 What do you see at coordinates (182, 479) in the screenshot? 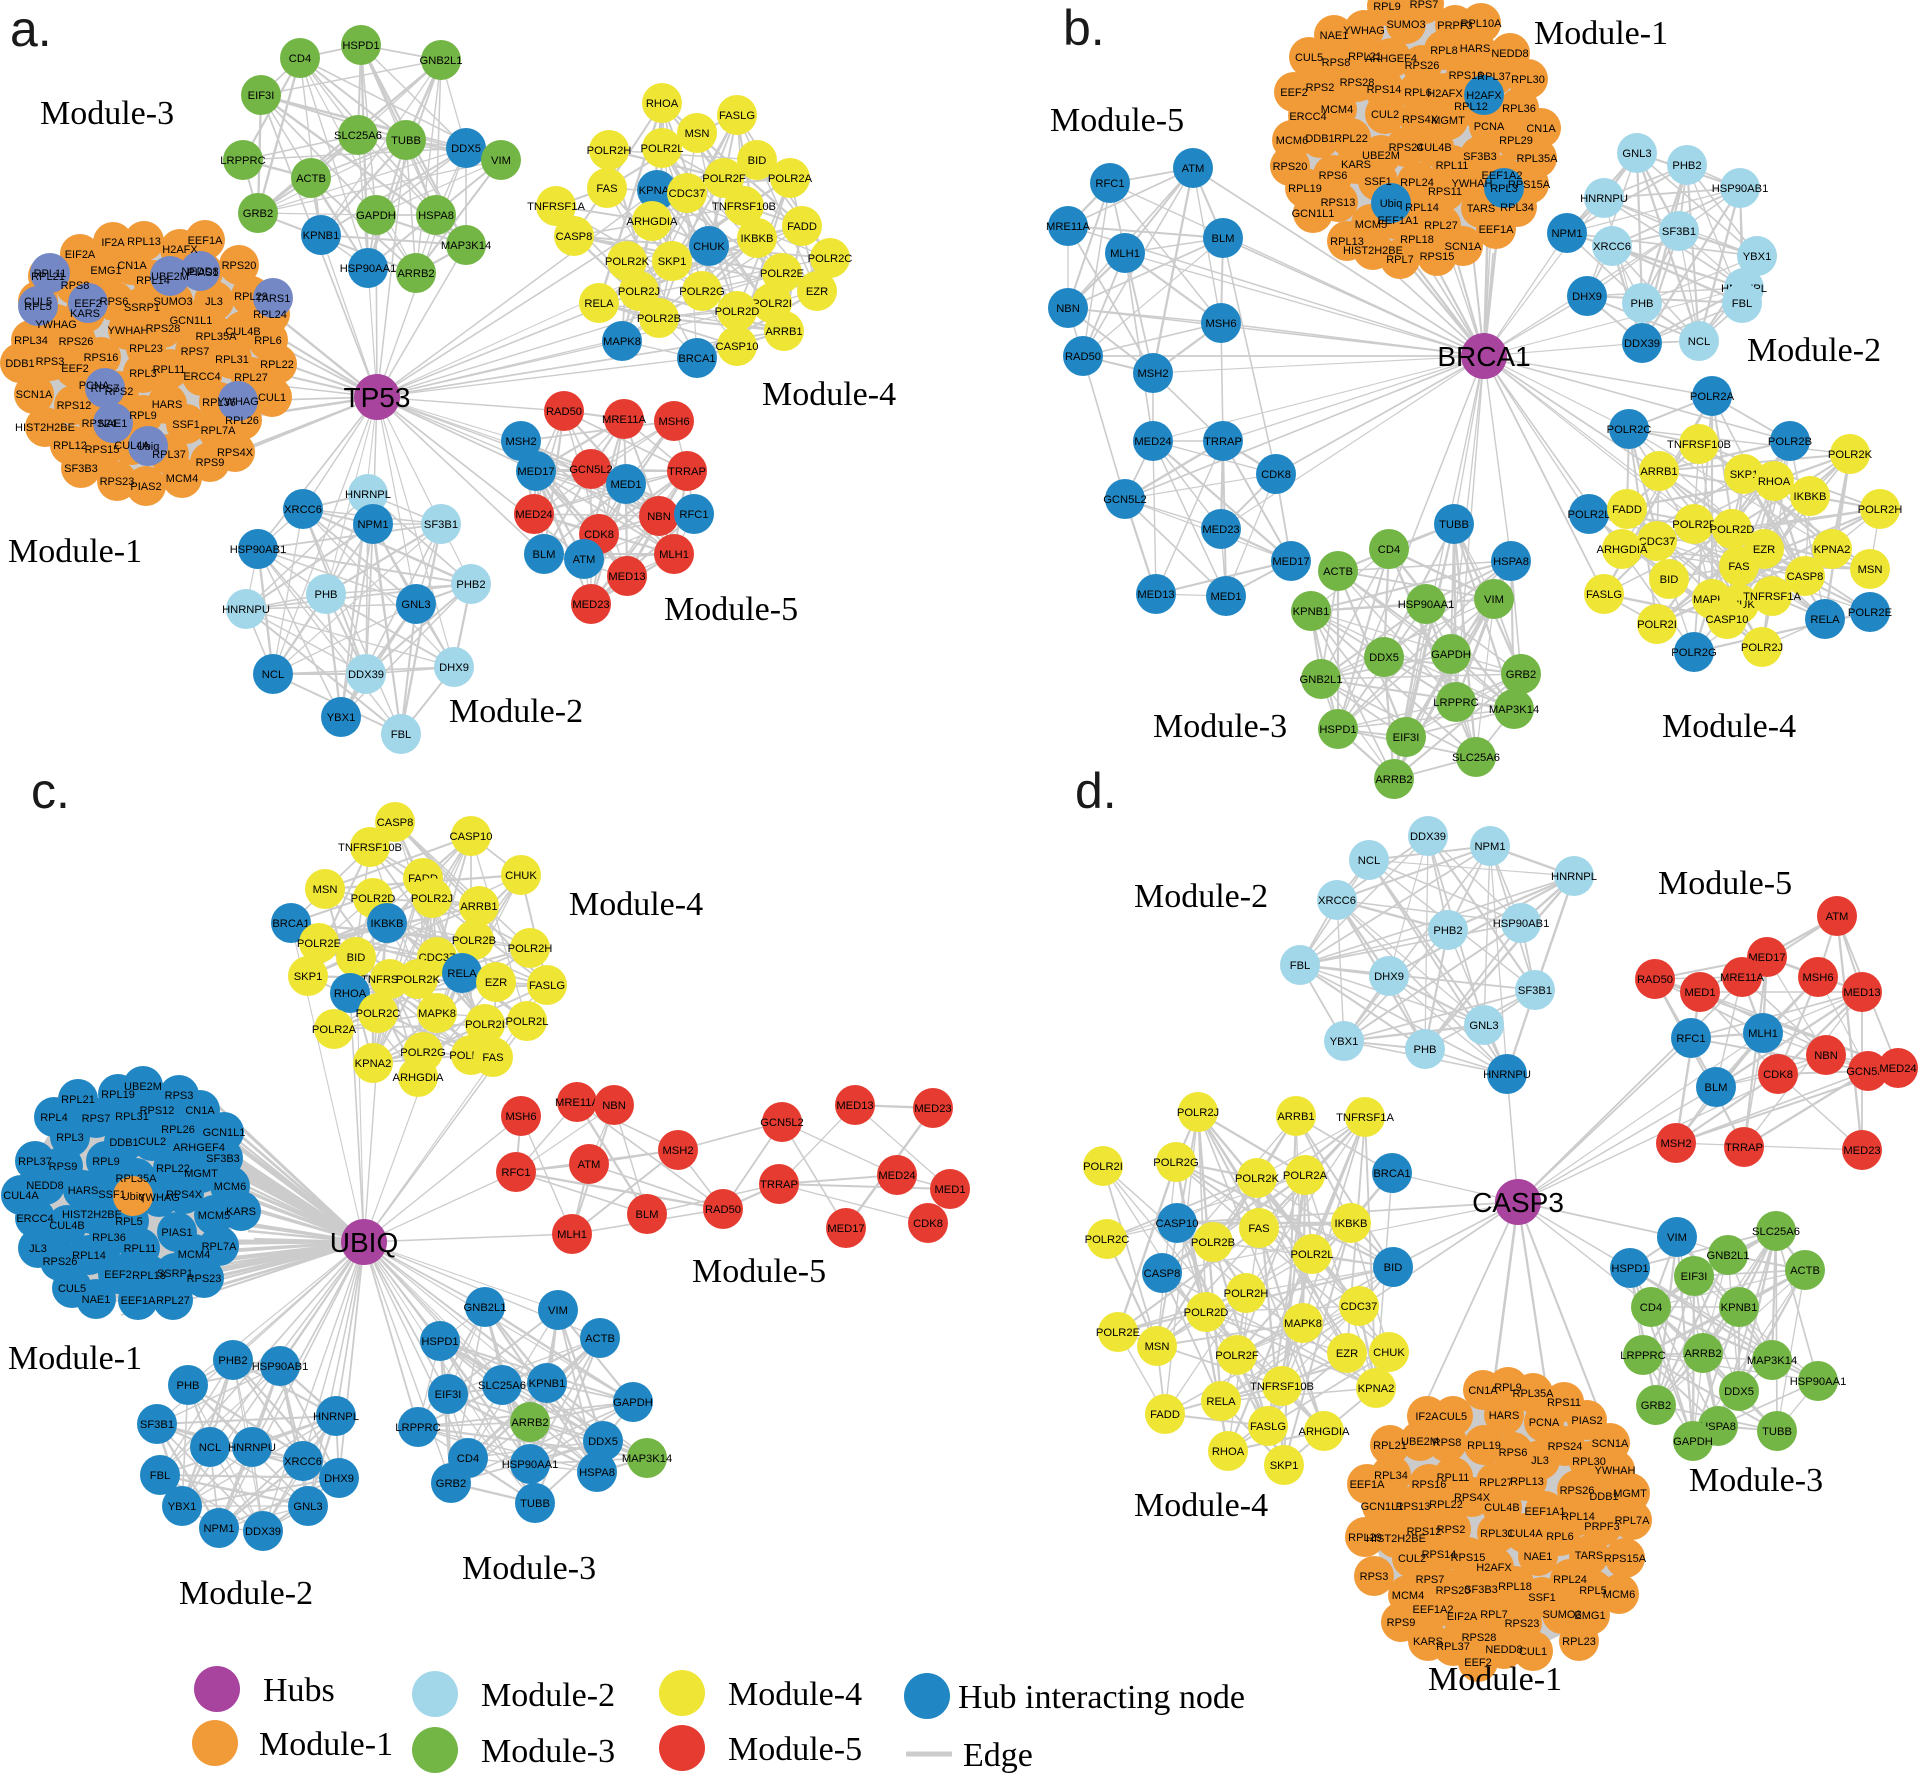
I see `svg-text: MCM4` at bounding box center [182, 479].